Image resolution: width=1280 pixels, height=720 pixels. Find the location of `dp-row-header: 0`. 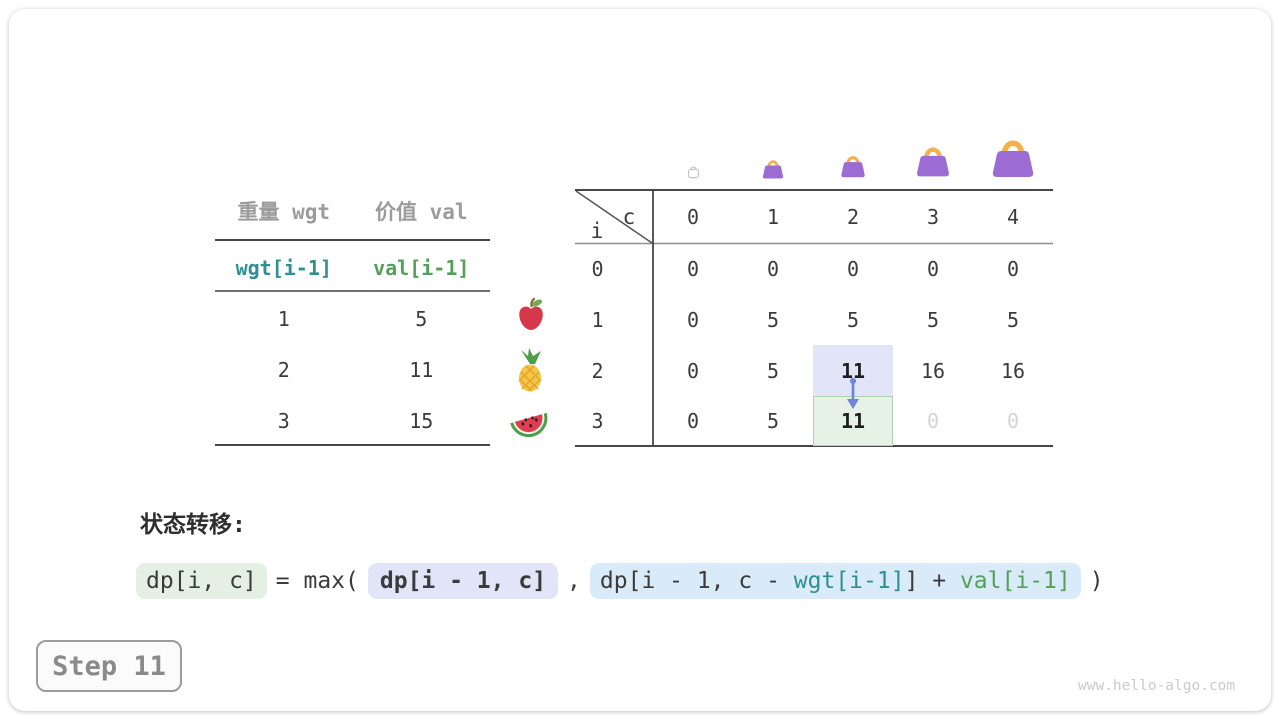

dp-row-header: 0 is located at coordinates (597, 268).